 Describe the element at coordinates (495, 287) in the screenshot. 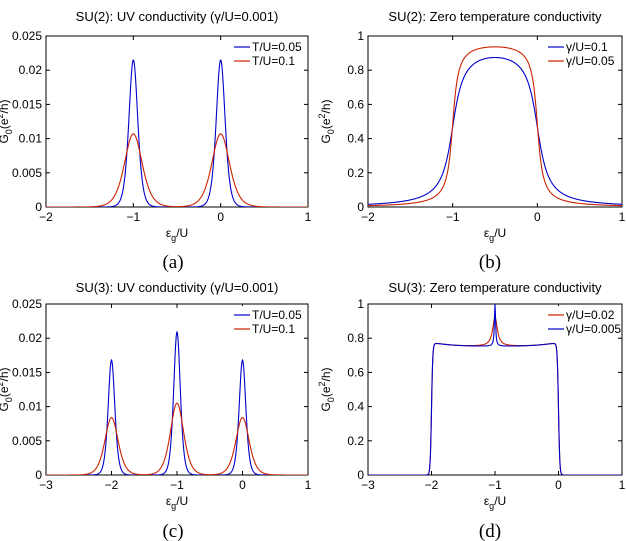

I see `chart-title: SU(3): Zero temperature conductivity` at that location.